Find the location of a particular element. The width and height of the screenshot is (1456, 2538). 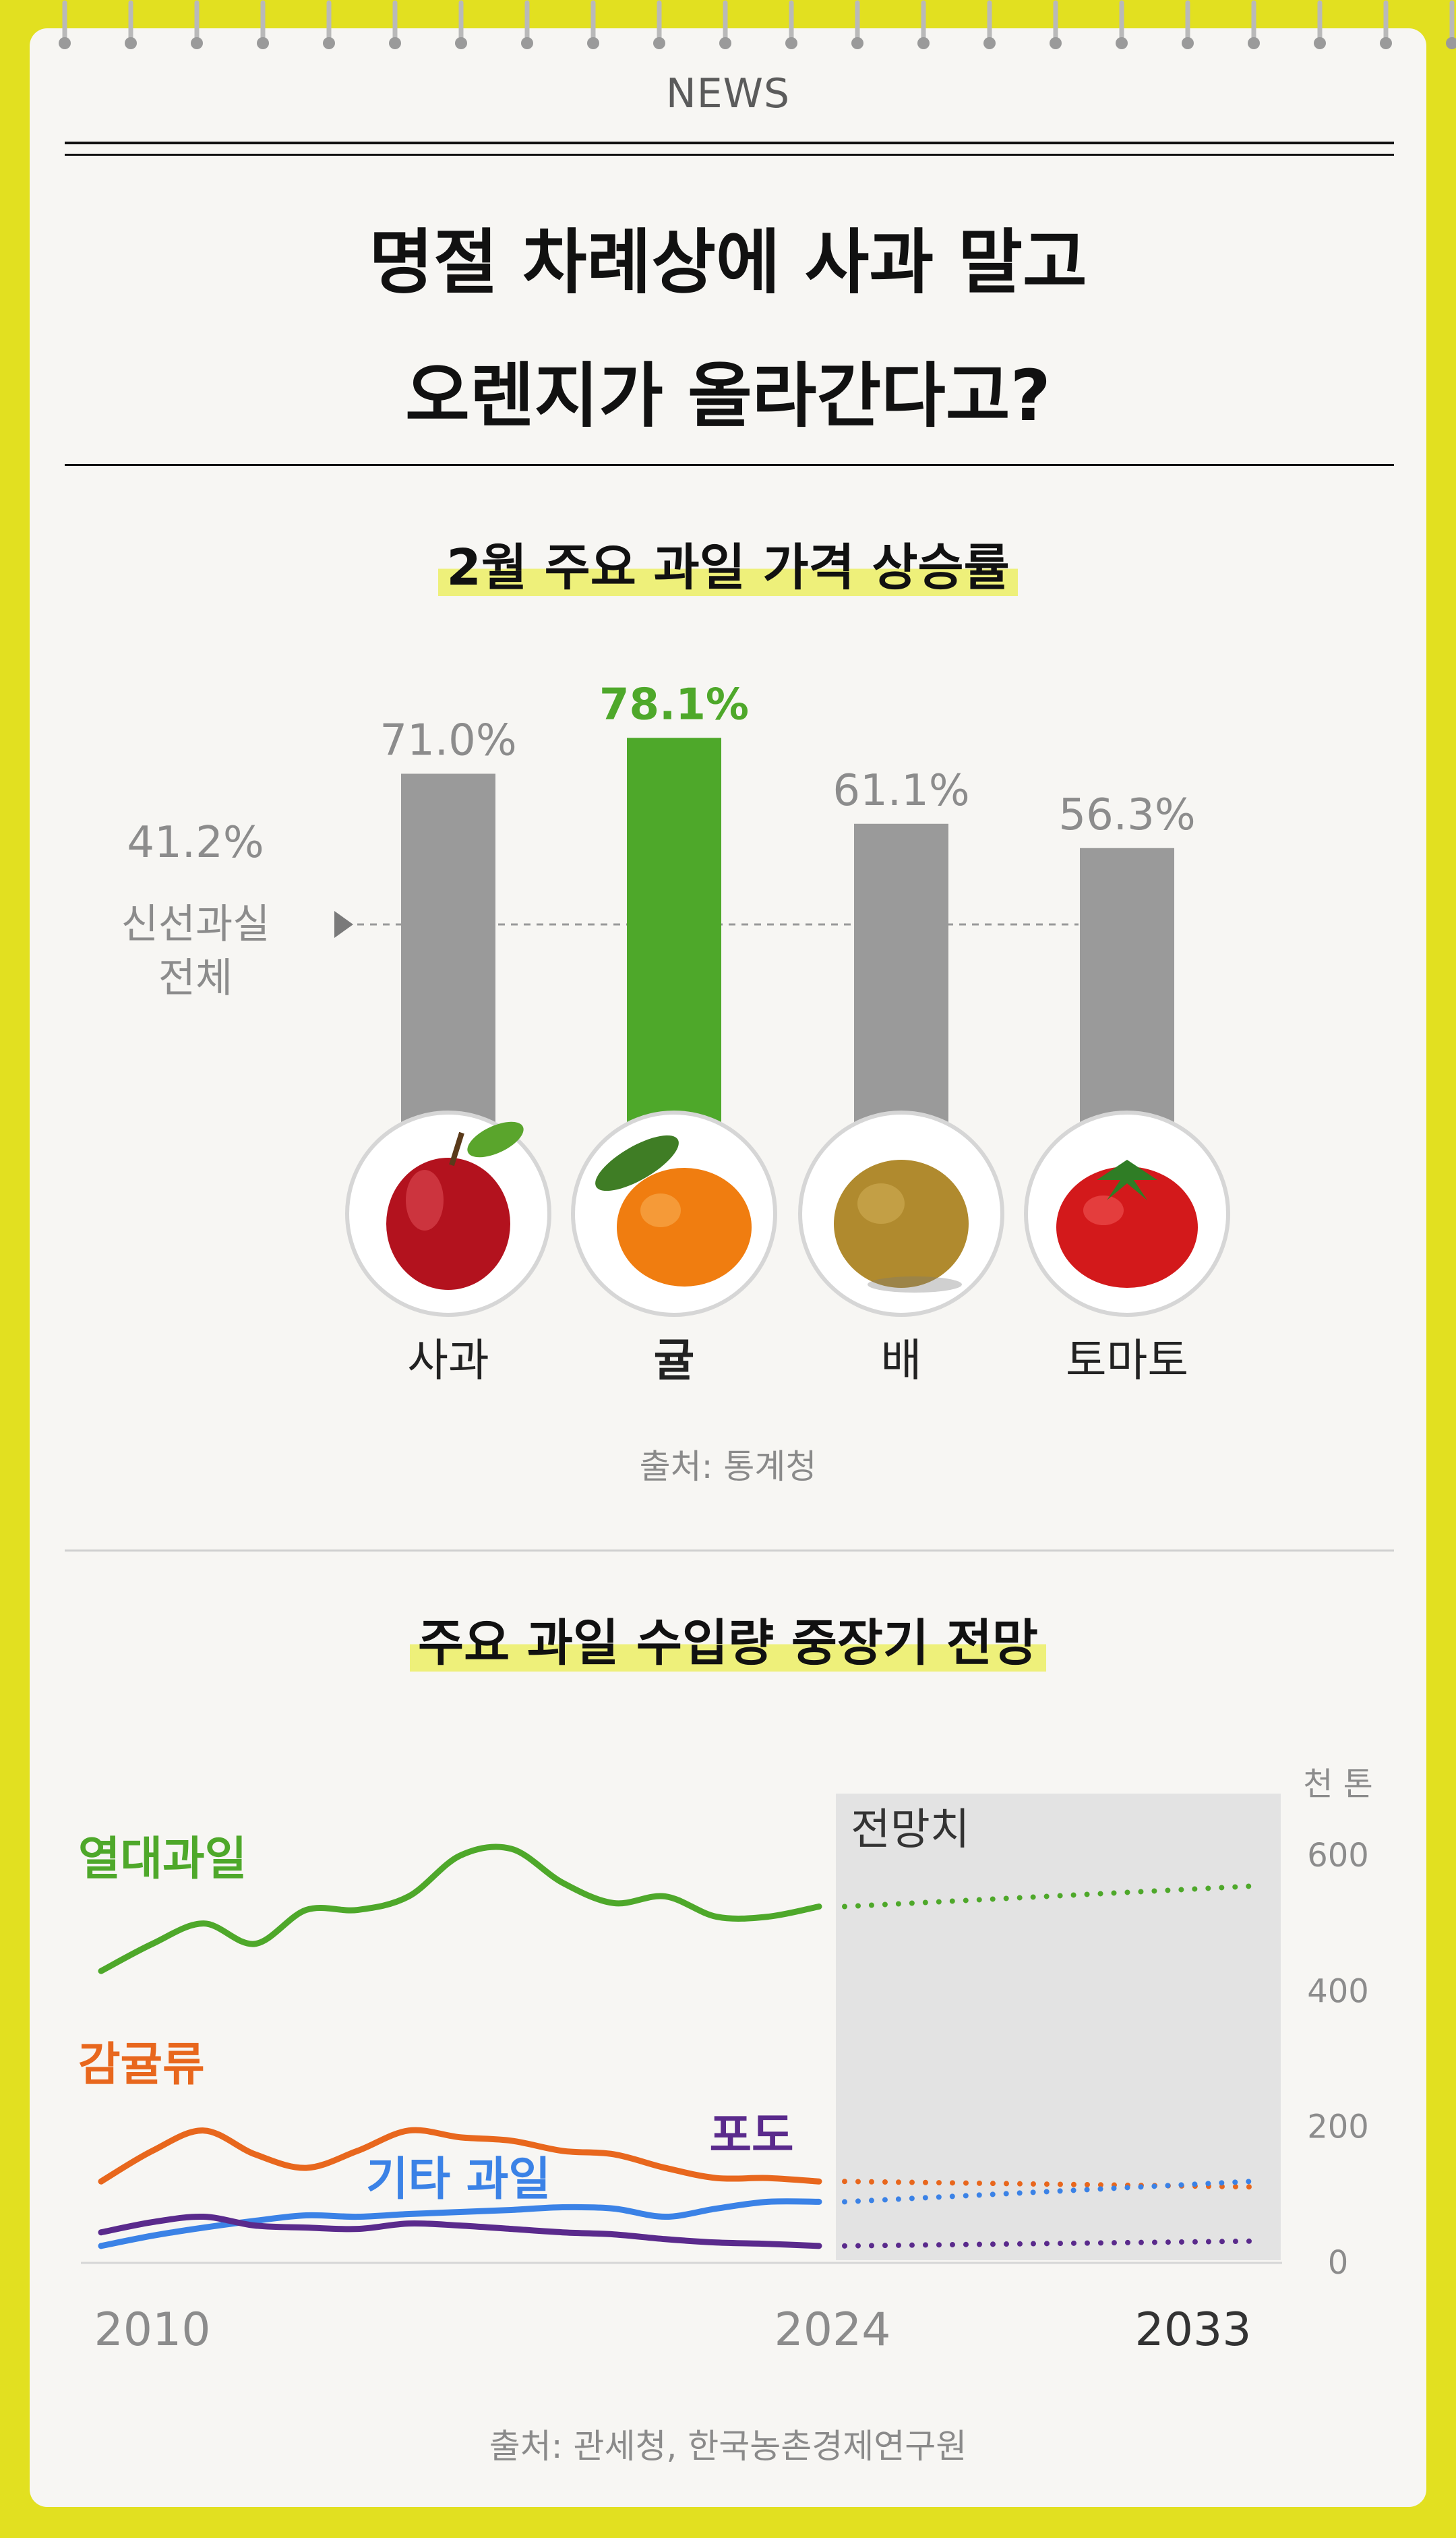

tangerine-shine is located at coordinates (660, 1210).